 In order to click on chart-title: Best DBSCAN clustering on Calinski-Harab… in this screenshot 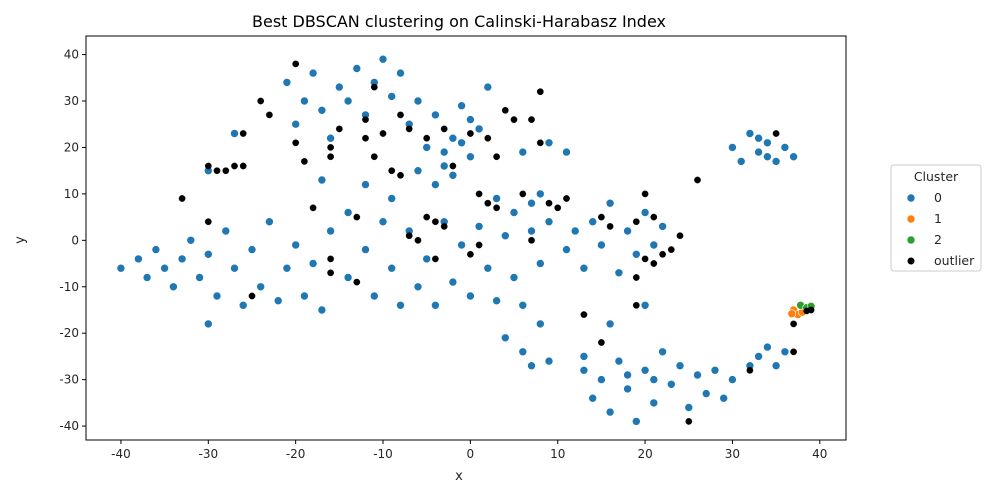, I will do `click(459, 21)`.